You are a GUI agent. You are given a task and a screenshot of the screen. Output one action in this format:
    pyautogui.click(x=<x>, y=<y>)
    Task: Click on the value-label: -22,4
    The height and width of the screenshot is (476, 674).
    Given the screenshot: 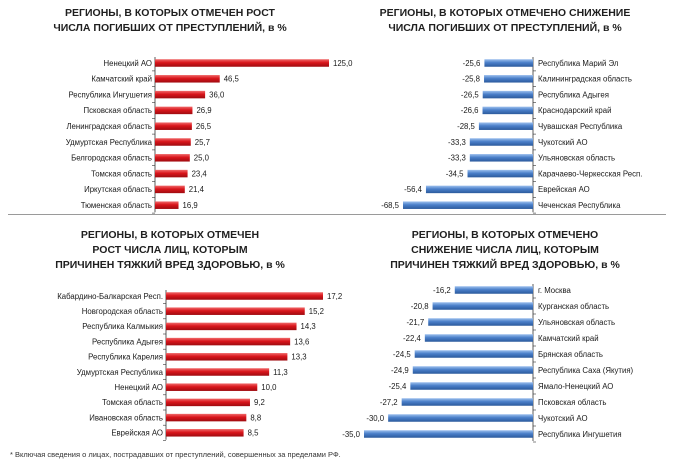 What is the action you would take?
    pyautogui.click(x=412, y=338)
    